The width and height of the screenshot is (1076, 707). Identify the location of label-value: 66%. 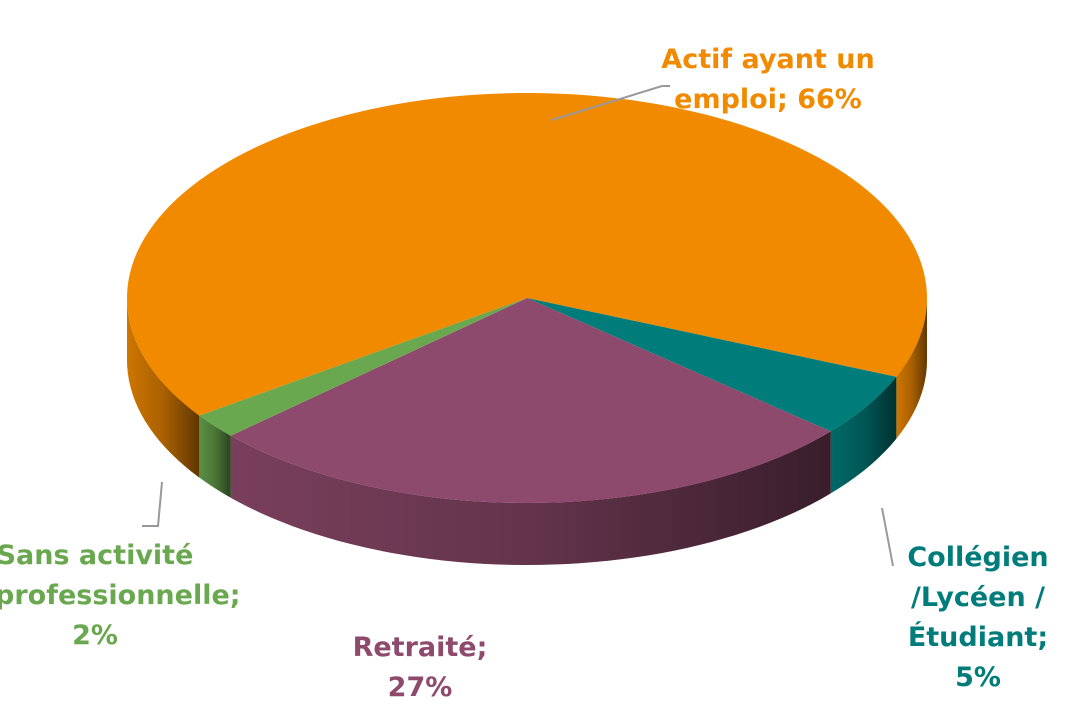
(829, 99).